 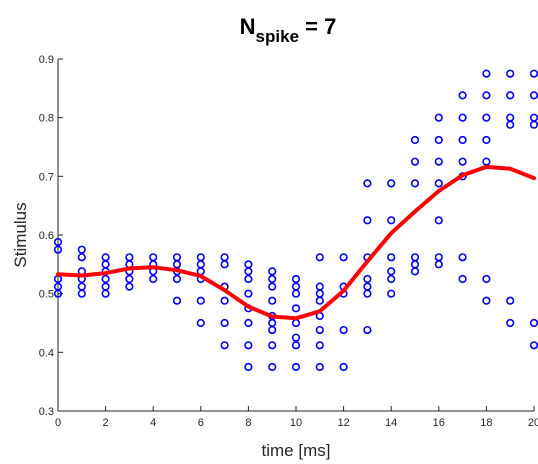 I want to click on y-tick-label: 0.8, so click(x=46, y=119).